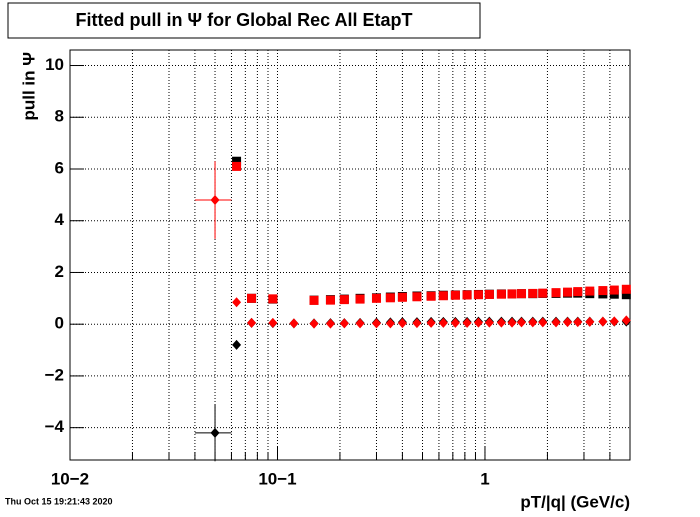 The width and height of the screenshot is (700, 517). What do you see at coordinates (59, 116) in the screenshot?
I see `y-tick-label: 8` at bounding box center [59, 116].